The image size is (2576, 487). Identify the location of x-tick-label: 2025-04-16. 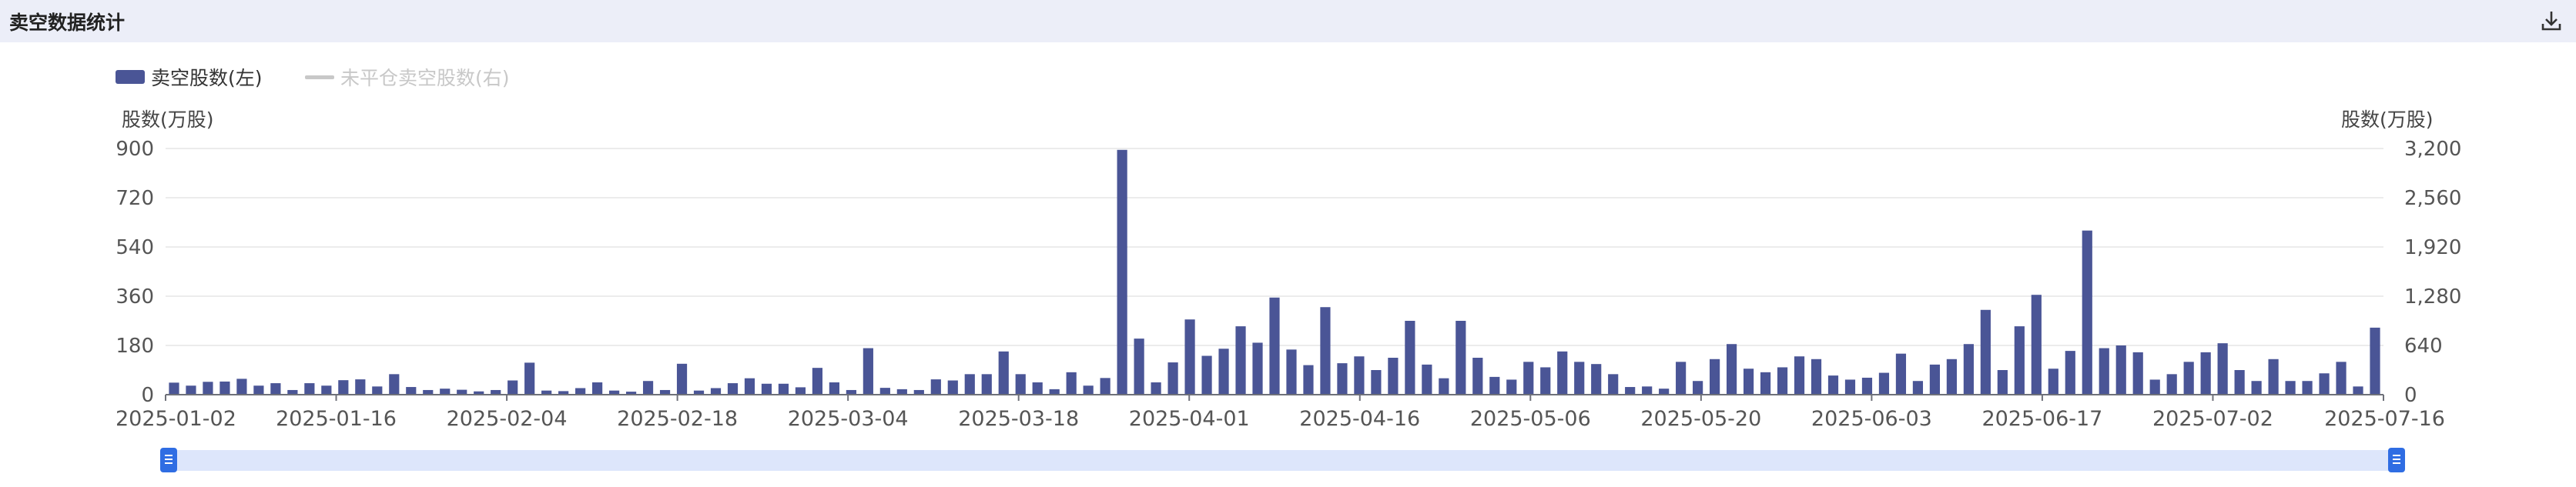
(1359, 419).